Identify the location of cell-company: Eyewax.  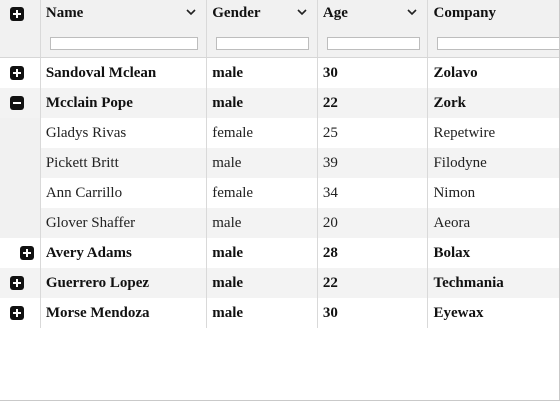
(458, 313).